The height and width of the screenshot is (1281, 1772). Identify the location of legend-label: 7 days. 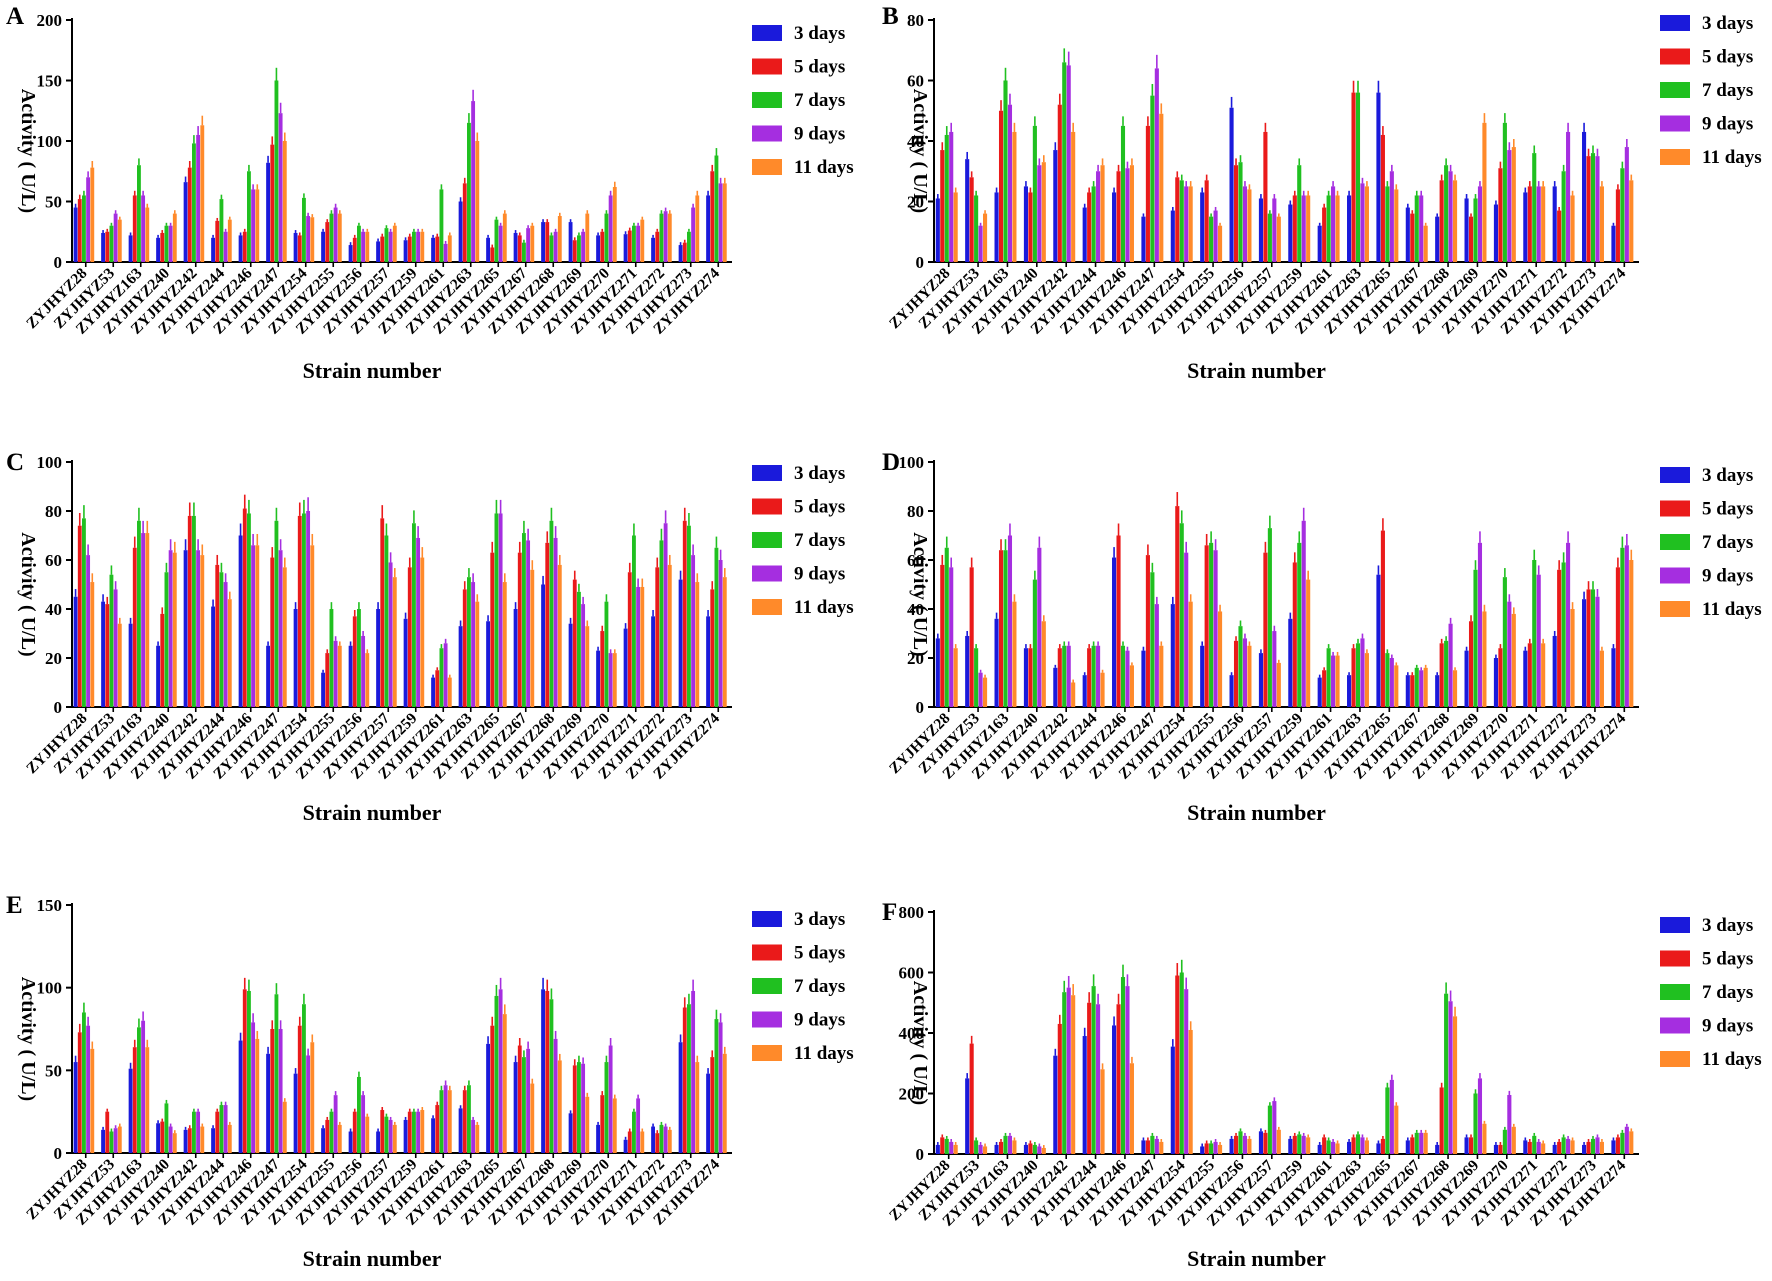
(819, 986).